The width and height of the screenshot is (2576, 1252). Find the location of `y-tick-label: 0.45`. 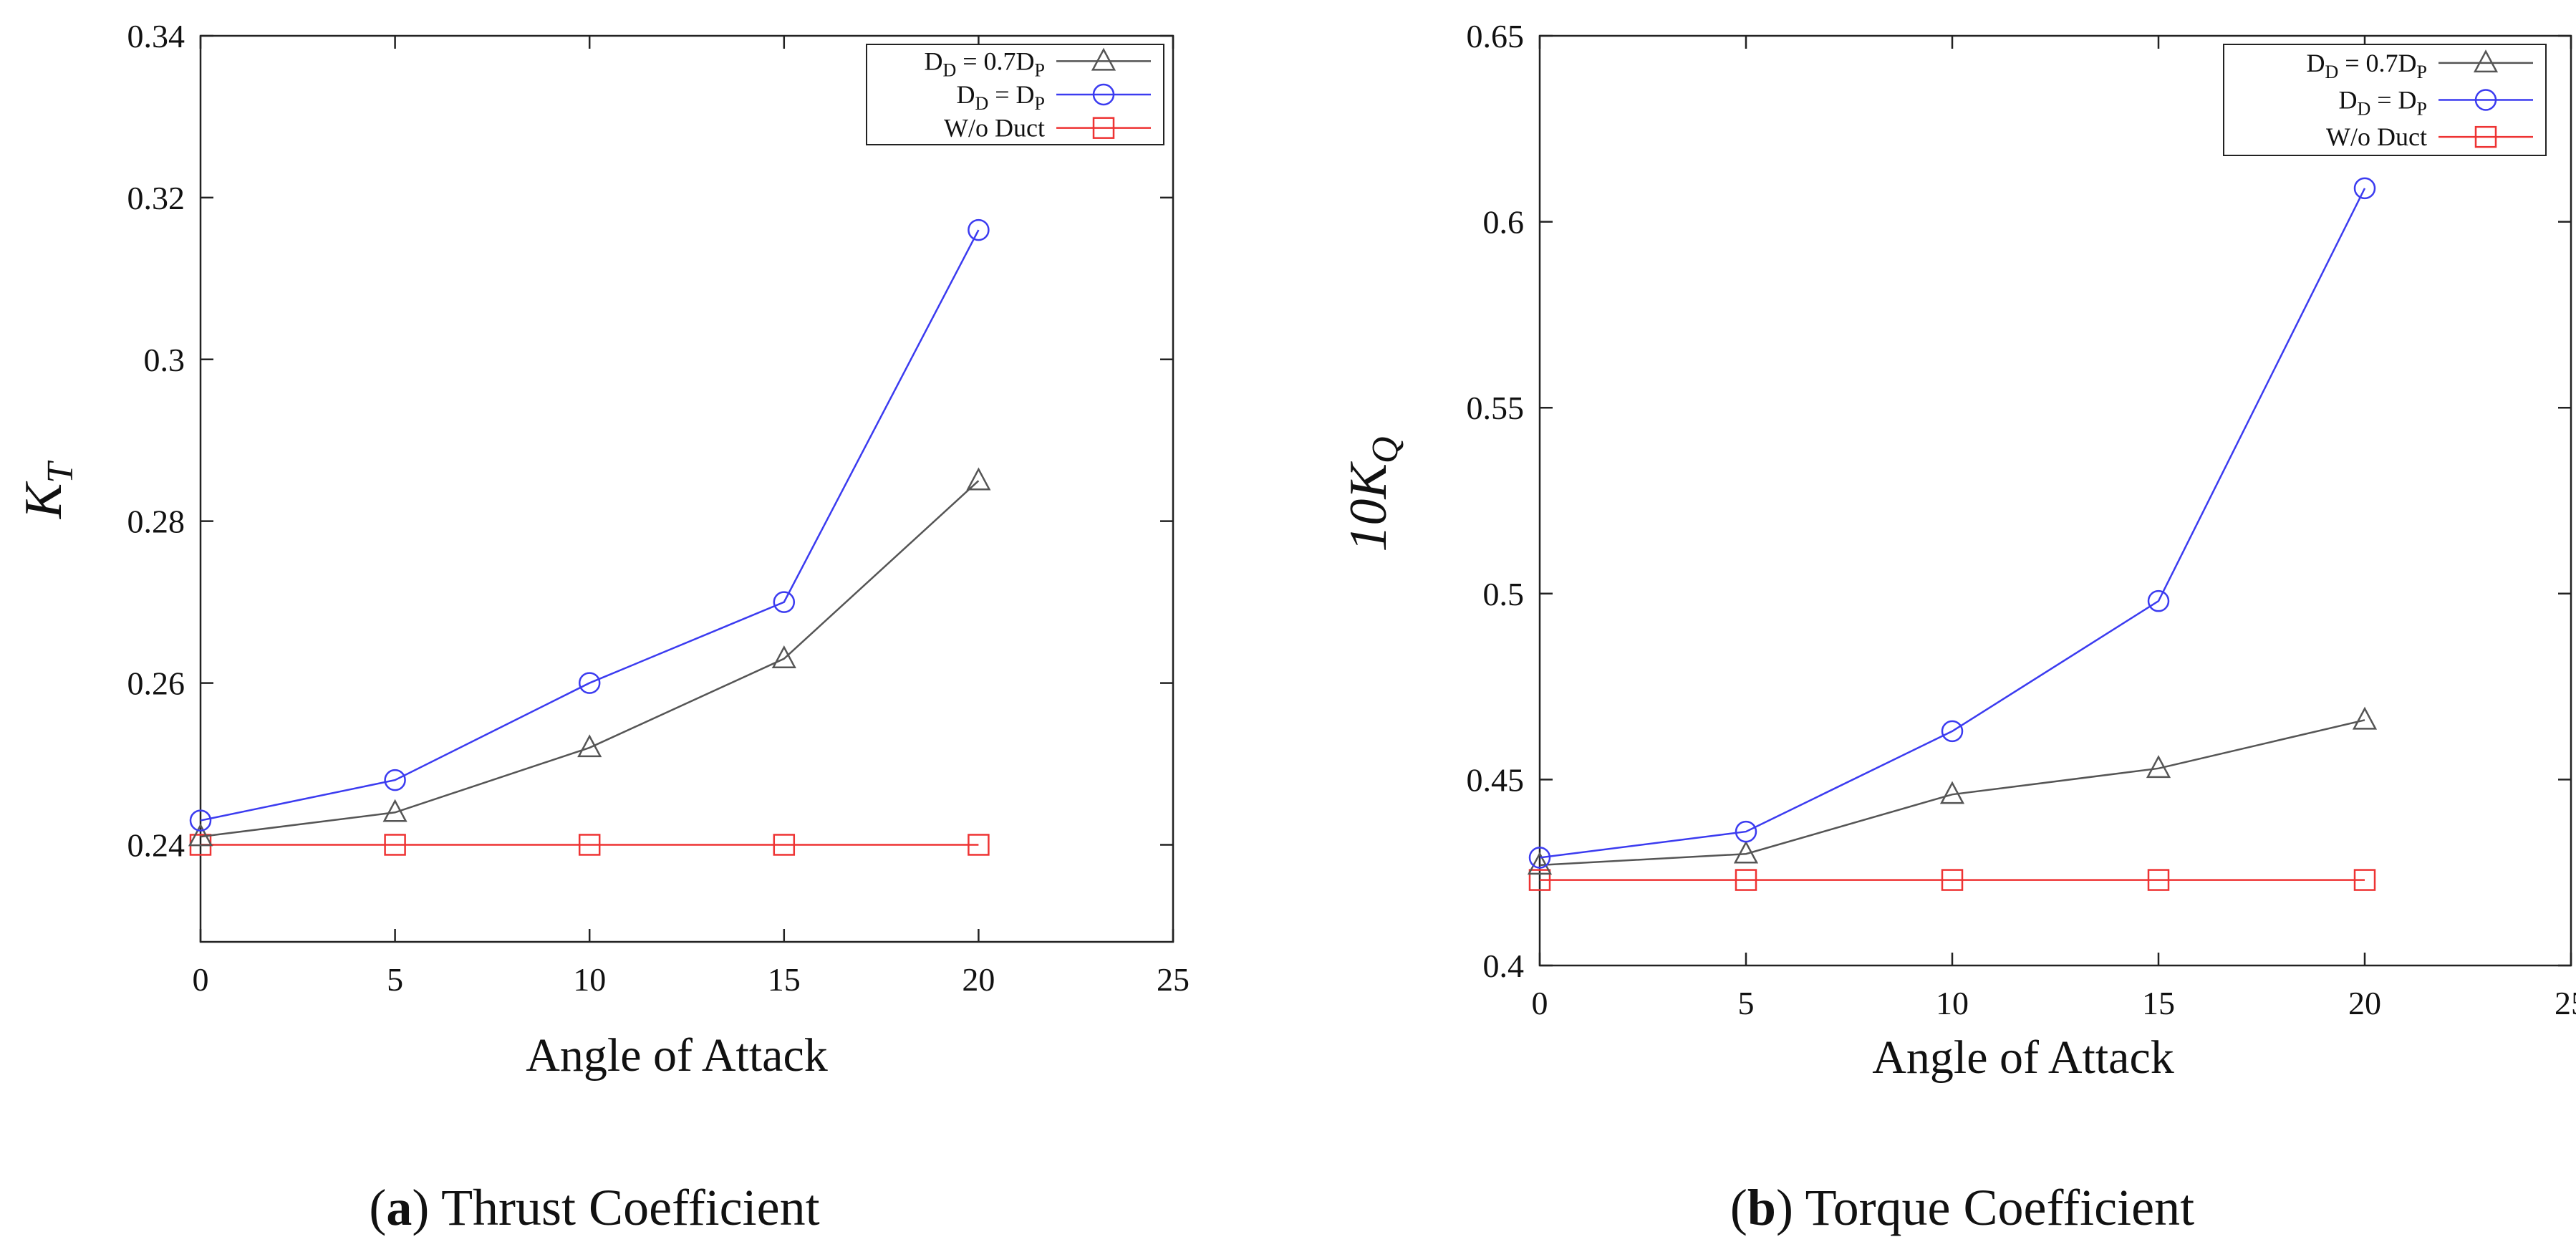

y-tick-label: 0.45 is located at coordinates (1496, 779).